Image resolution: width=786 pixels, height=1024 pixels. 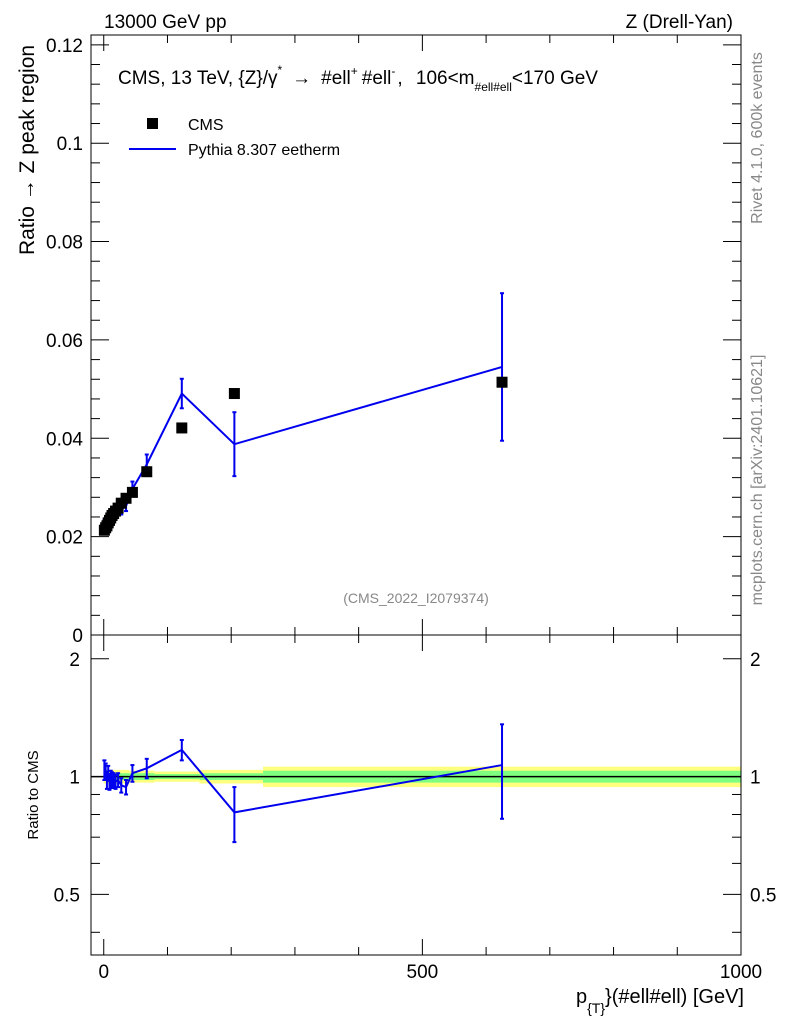 What do you see at coordinates (198, 78) in the screenshot?
I see `title-main: CMS, 13 TeV, {Z}/γ` at bounding box center [198, 78].